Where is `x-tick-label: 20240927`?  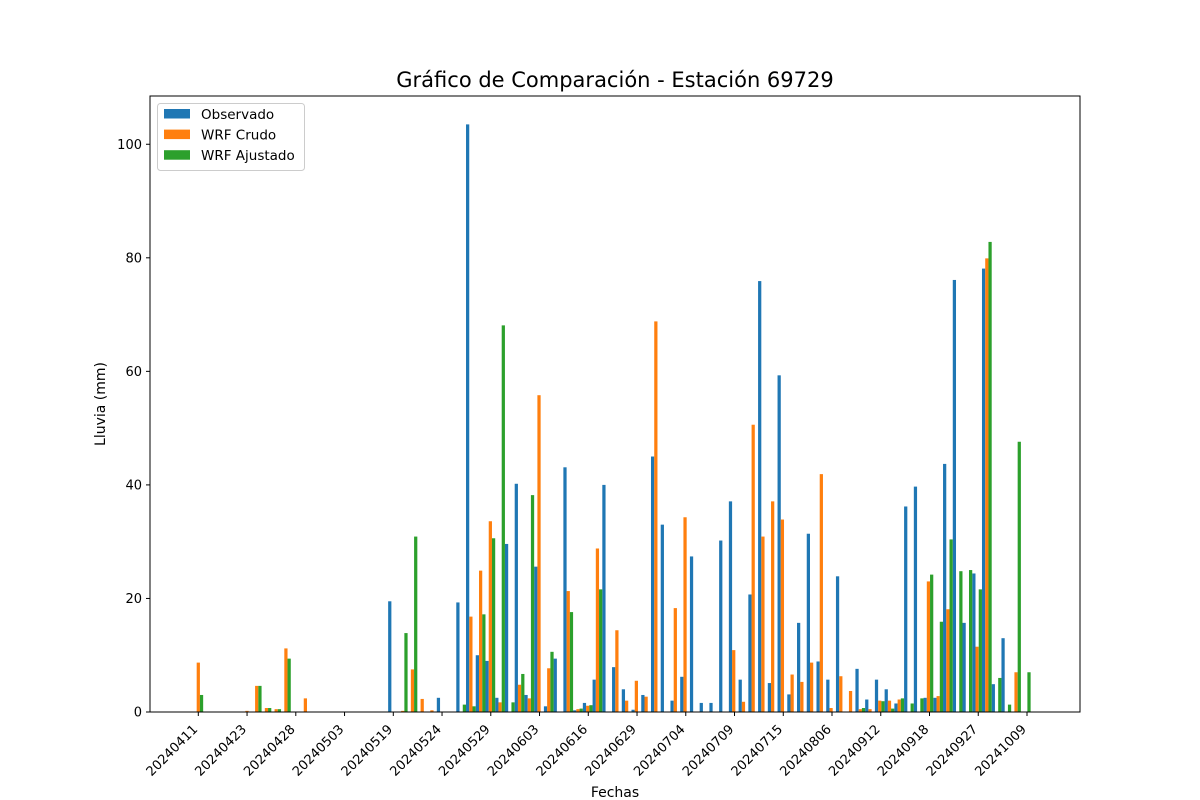 x-tick-label: 20240927 is located at coordinates (952, 750).